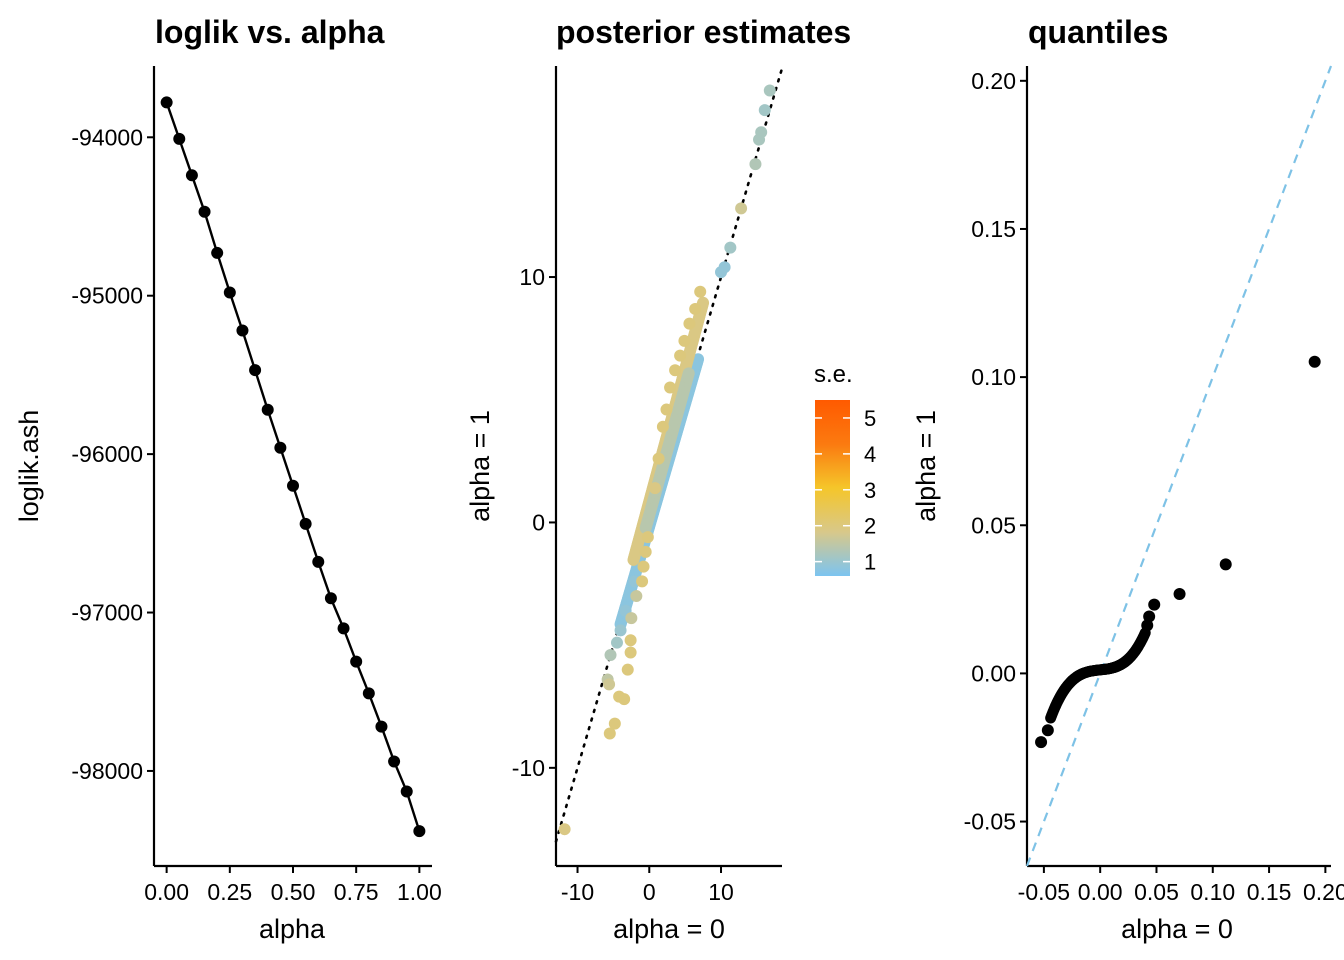 This screenshot has height=960, width=1344. Describe the element at coordinates (649, 892) in the screenshot. I see `posterior-x-tick-label: 0` at that location.